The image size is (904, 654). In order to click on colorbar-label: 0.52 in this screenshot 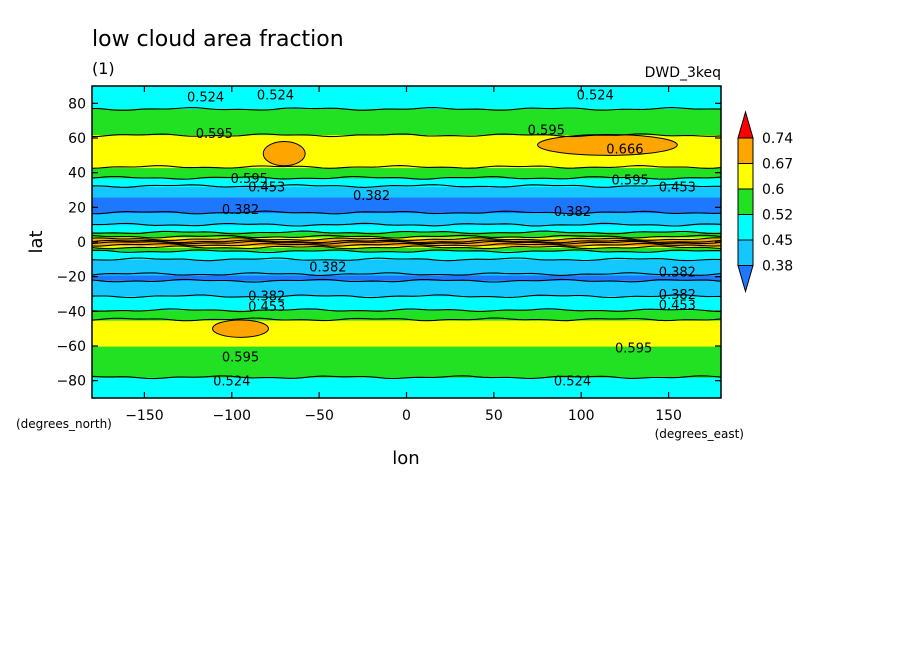, I will do `click(777, 216)`.